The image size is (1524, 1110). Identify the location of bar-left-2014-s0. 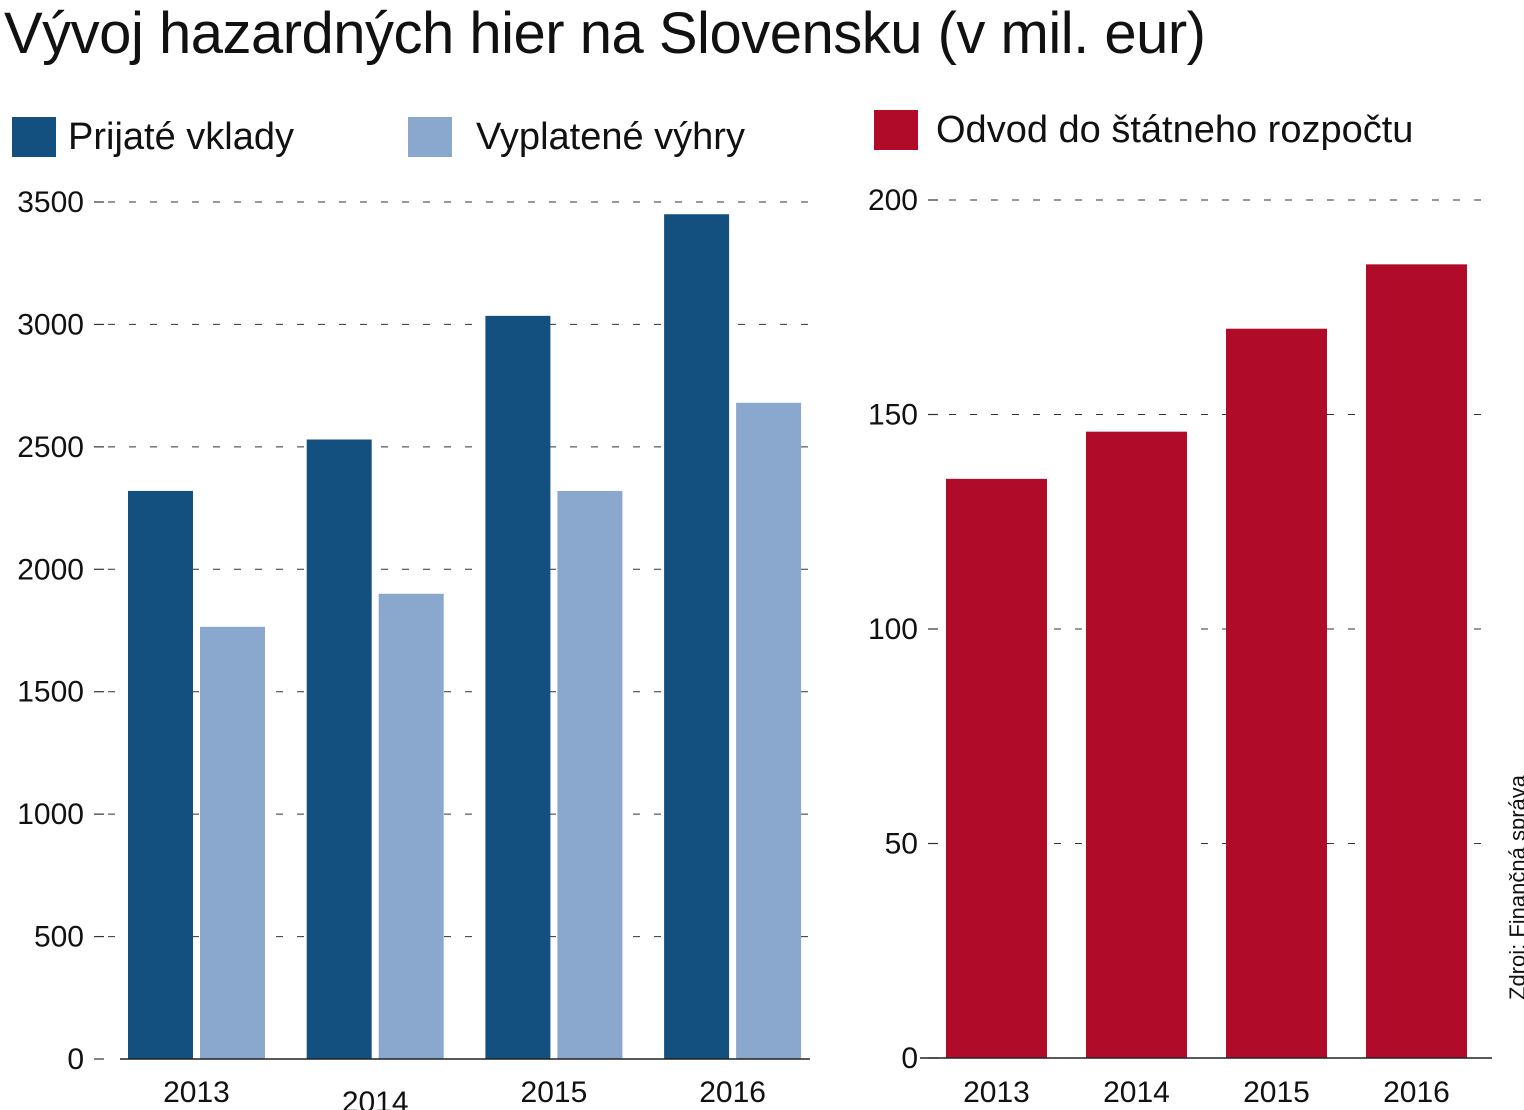
(339, 749).